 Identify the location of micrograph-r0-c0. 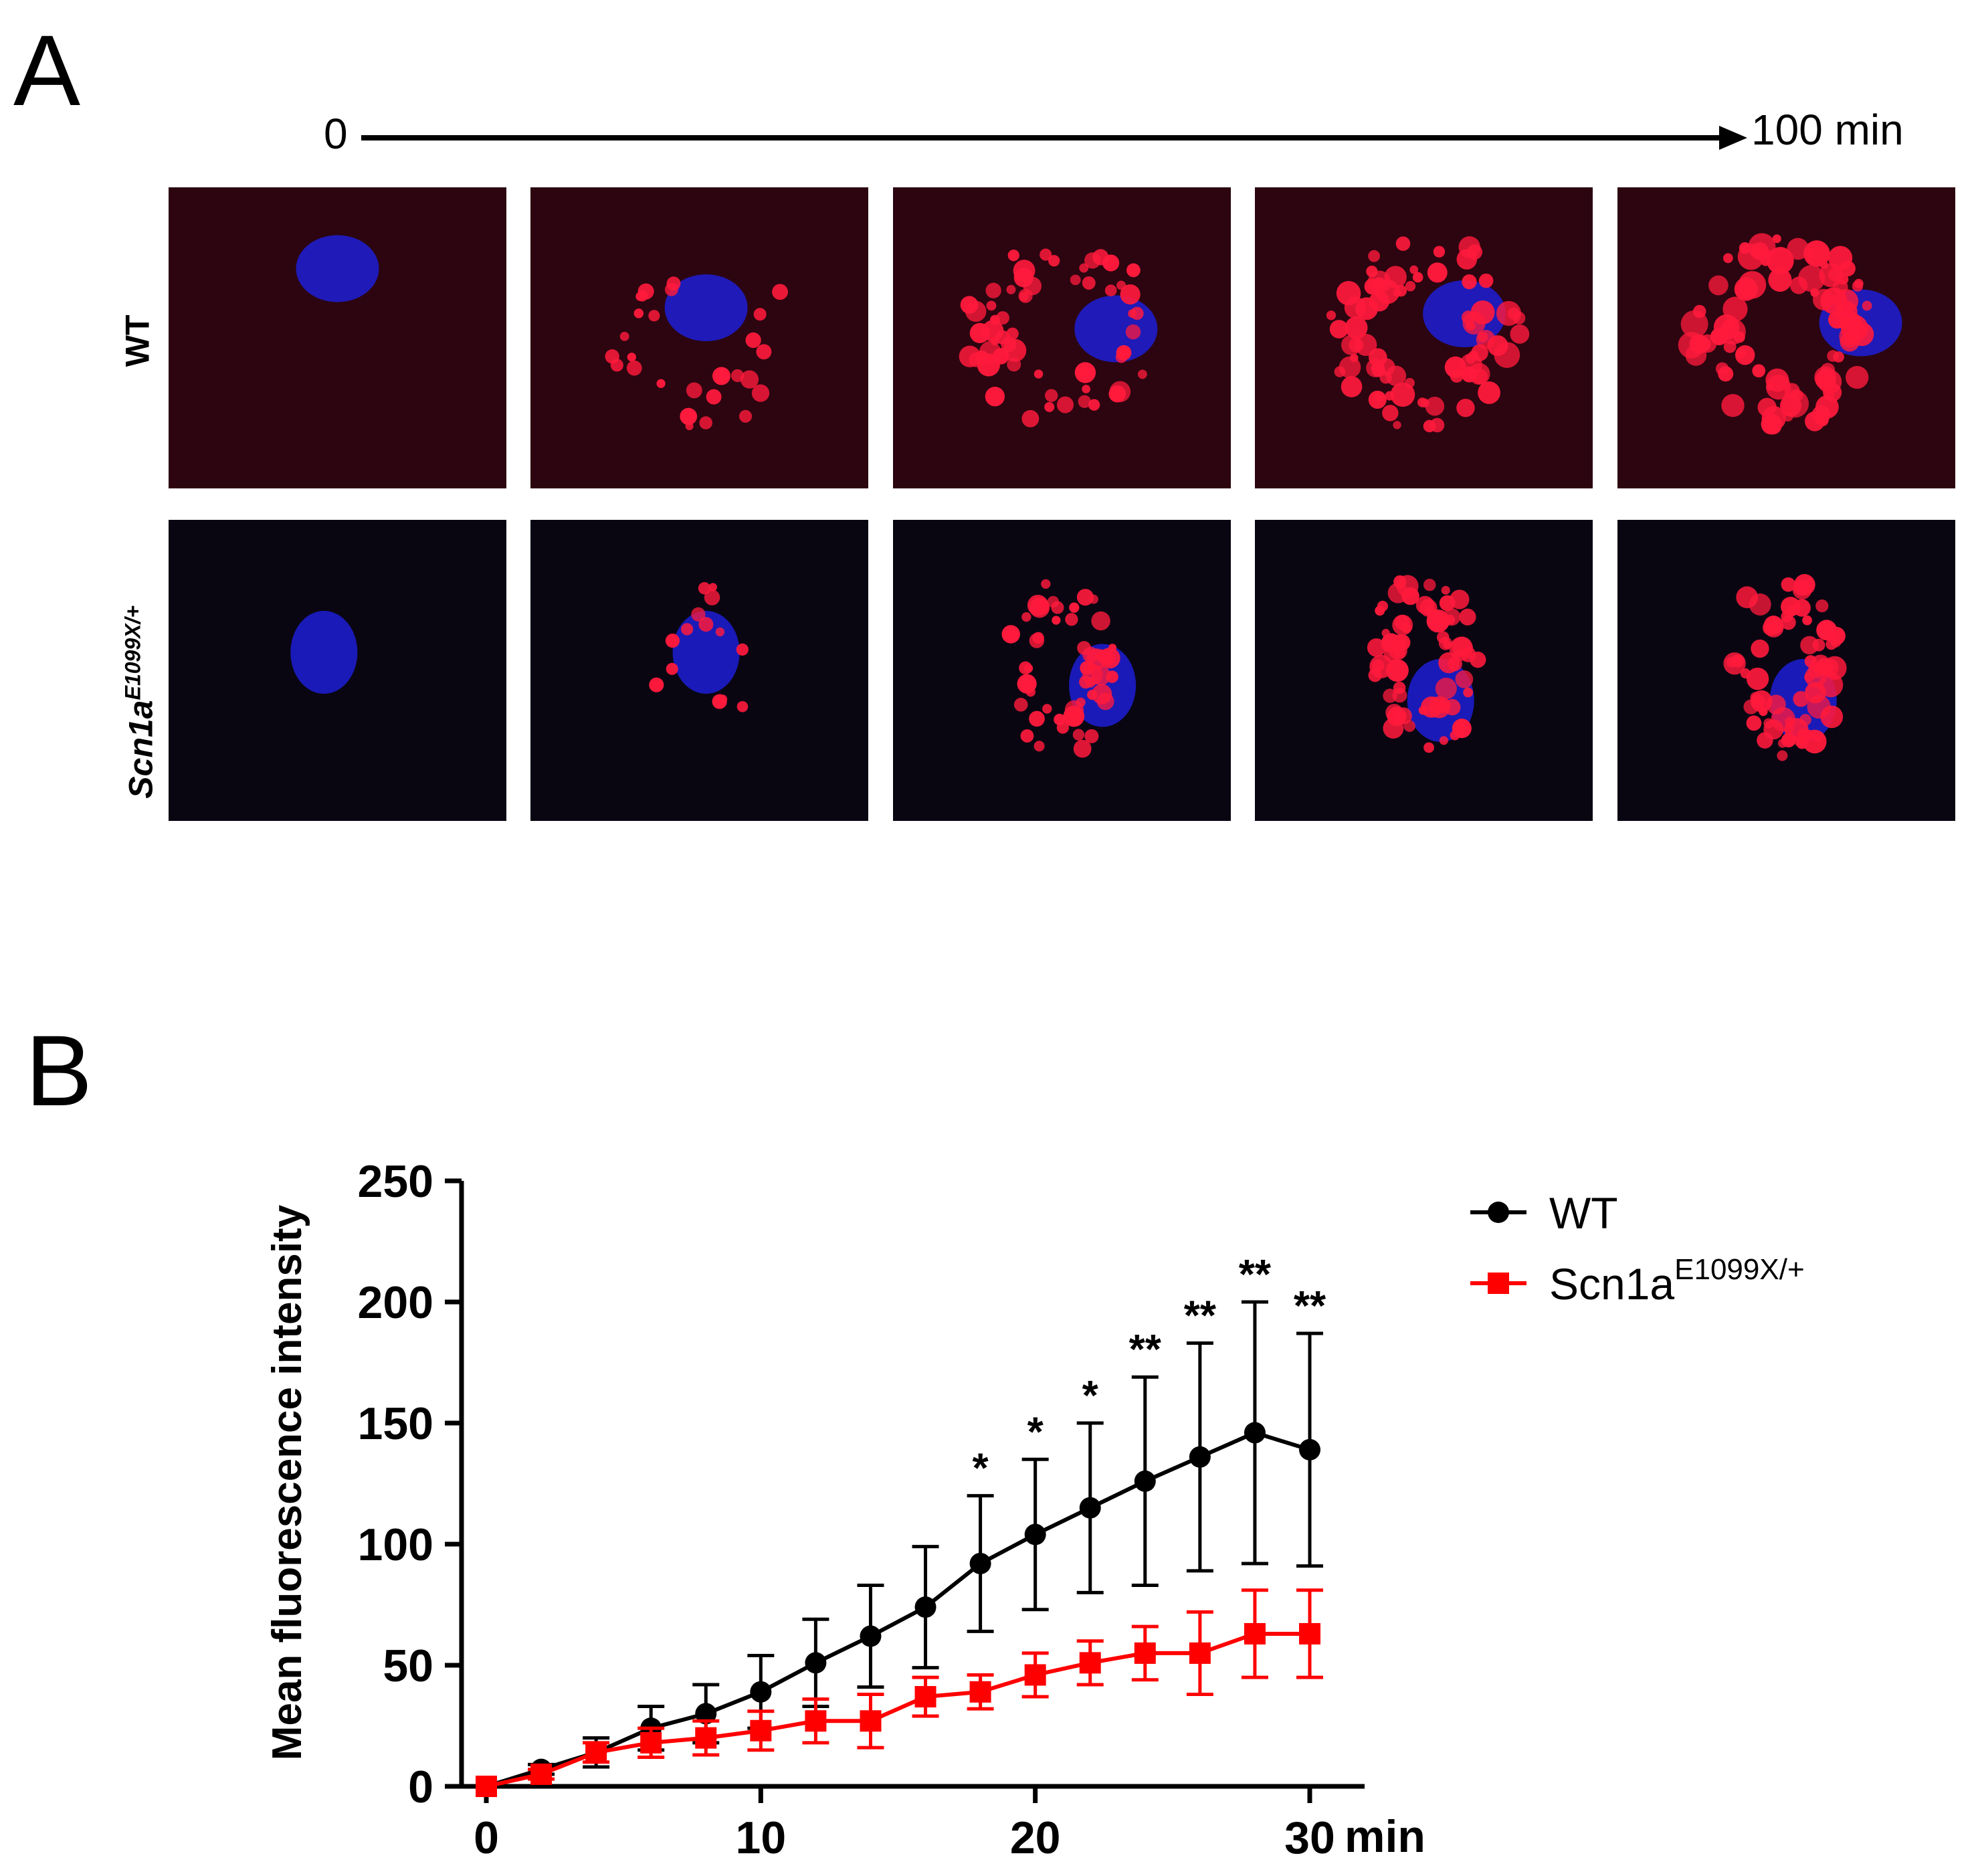
(337, 337).